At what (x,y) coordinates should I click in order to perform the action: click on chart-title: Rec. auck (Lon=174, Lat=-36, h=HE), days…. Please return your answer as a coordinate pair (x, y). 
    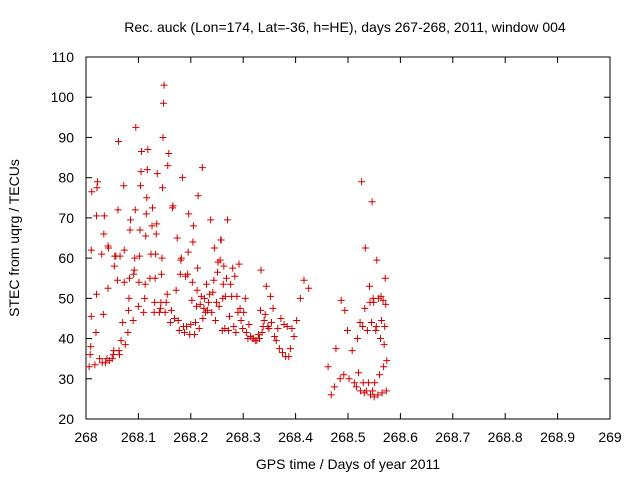
    Looking at the image, I should click on (345, 27).